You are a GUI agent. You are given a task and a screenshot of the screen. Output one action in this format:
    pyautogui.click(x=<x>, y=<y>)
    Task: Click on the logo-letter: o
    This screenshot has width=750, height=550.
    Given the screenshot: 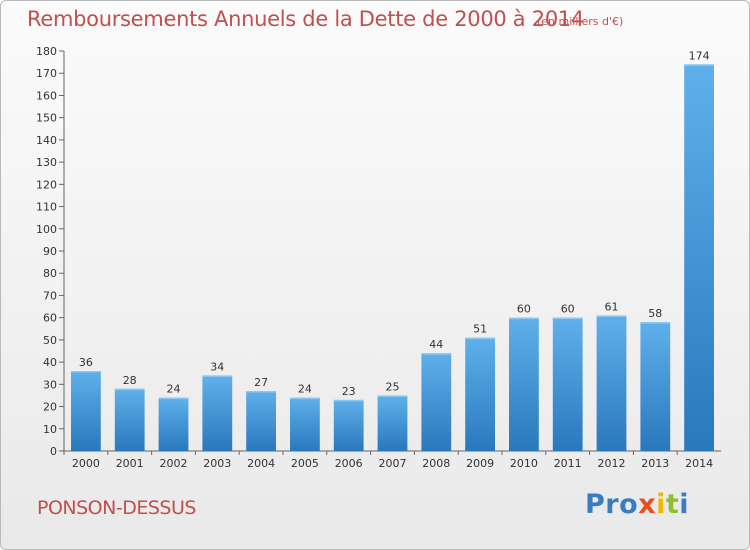 What is the action you would take?
    pyautogui.click(x=629, y=504)
    